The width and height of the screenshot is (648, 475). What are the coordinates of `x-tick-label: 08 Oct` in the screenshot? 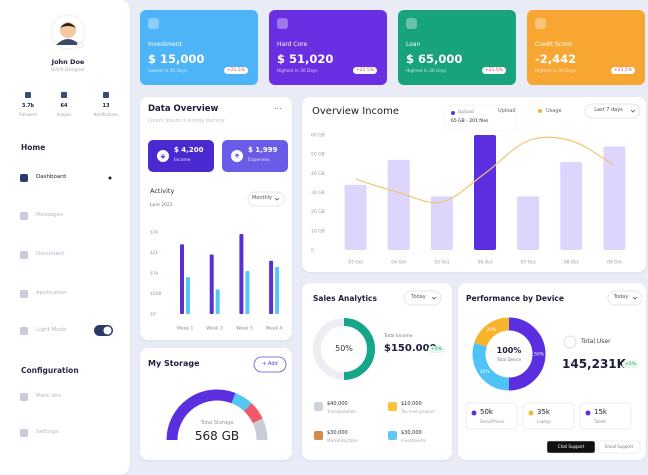 It's located at (571, 263).